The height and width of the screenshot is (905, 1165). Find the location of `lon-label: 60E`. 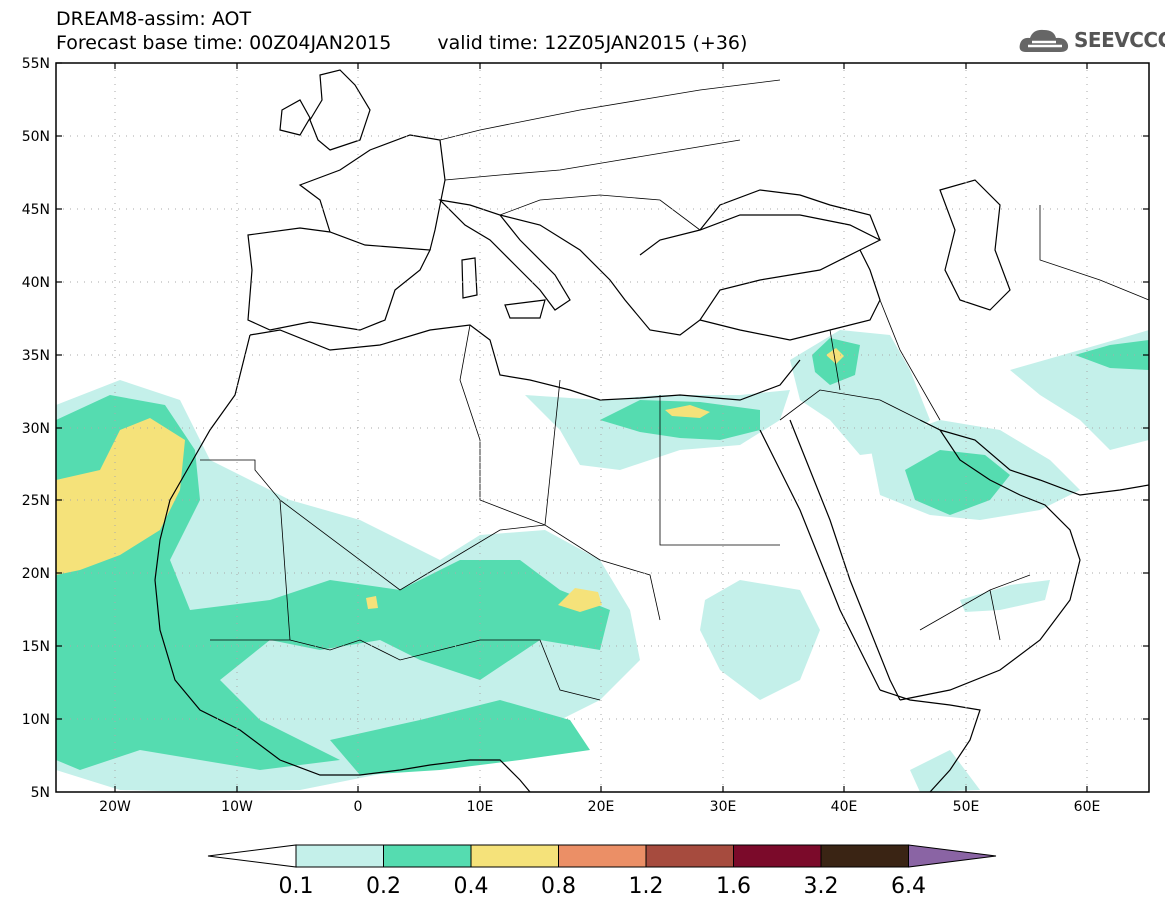

lon-label: 60E is located at coordinates (1087, 807).